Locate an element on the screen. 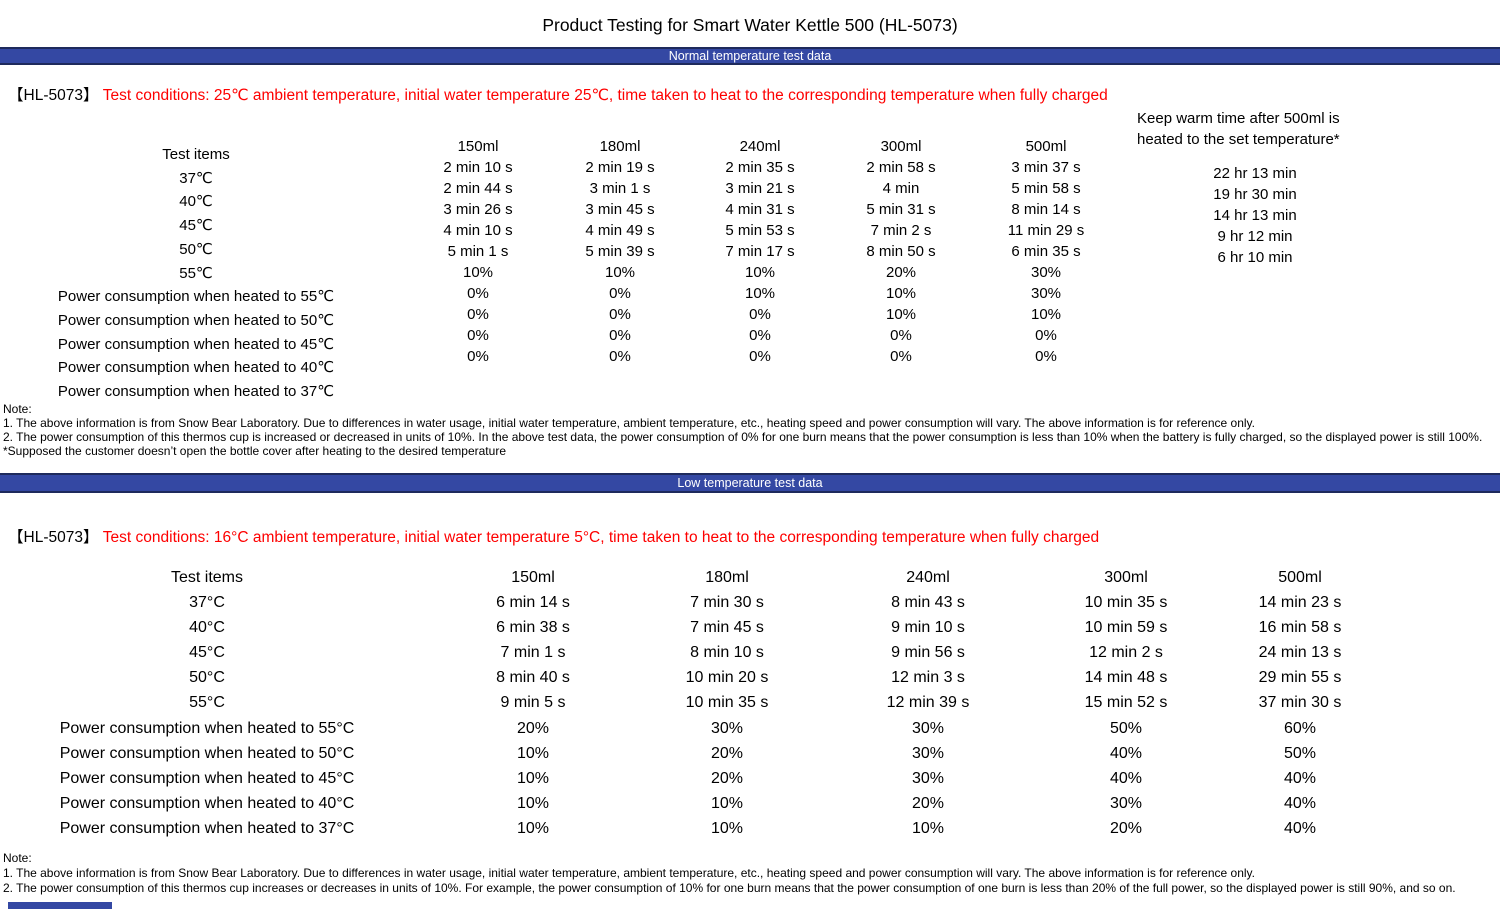 The height and width of the screenshot is (909, 1500). keep-warm-header-line: Keep warm time after 500ml is is located at coordinates (1238, 118).